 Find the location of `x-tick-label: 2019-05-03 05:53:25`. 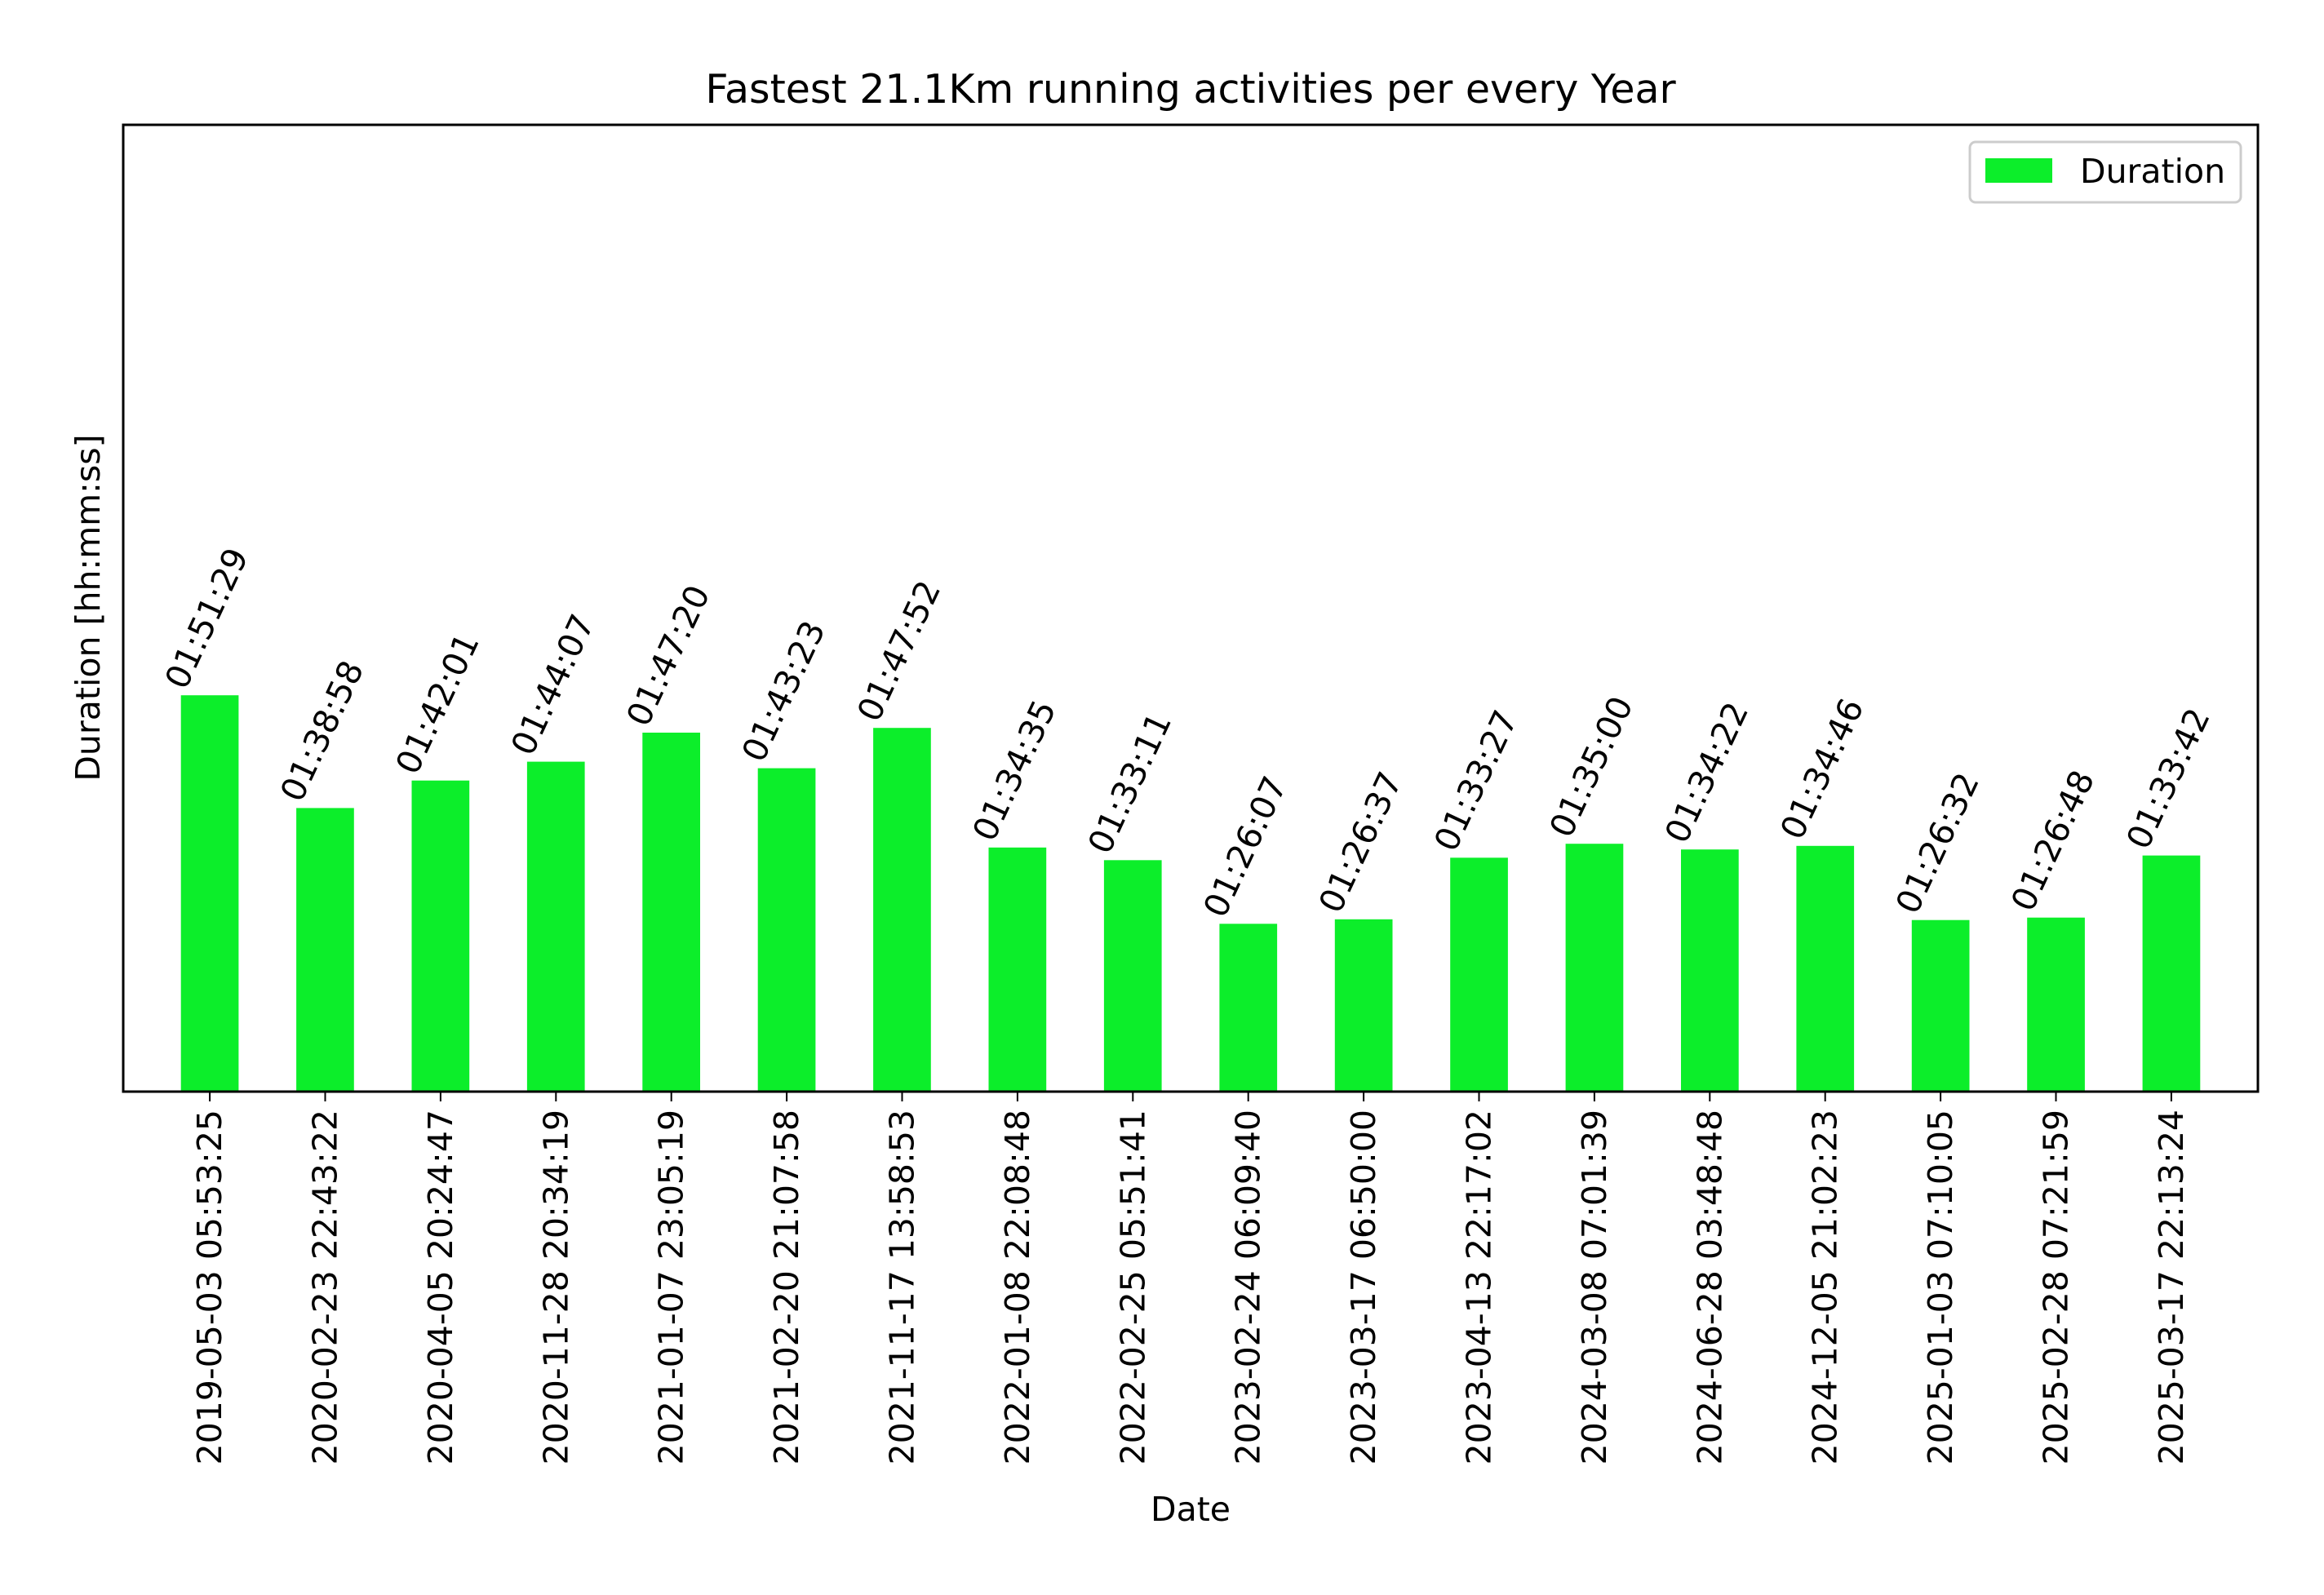

x-tick-label: 2019-05-03 05:53:25 is located at coordinates (209, 1287).